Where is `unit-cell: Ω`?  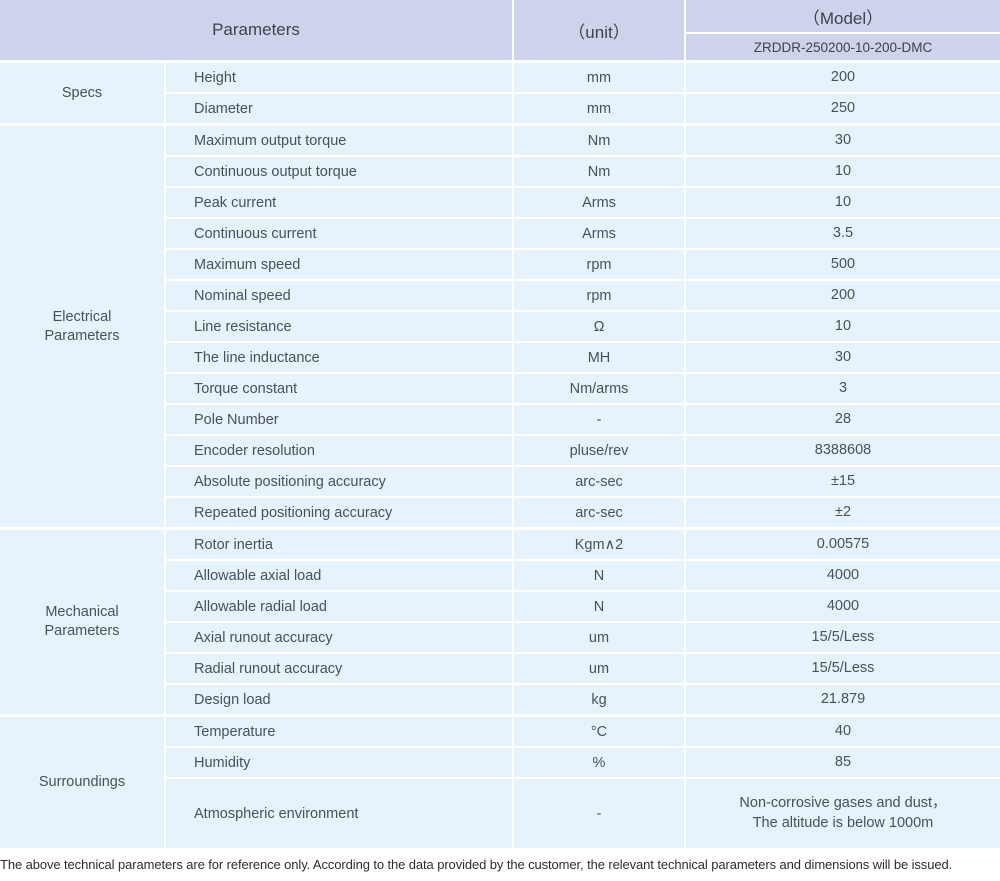
unit-cell: Ω is located at coordinates (599, 326).